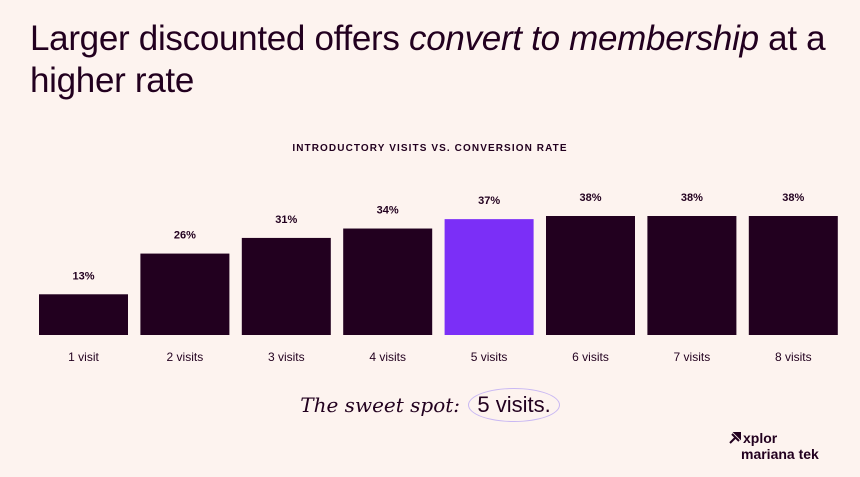 This screenshot has width=860, height=477. What do you see at coordinates (383, 405) in the screenshot?
I see `tagline-lead: The sweet spot:` at bounding box center [383, 405].